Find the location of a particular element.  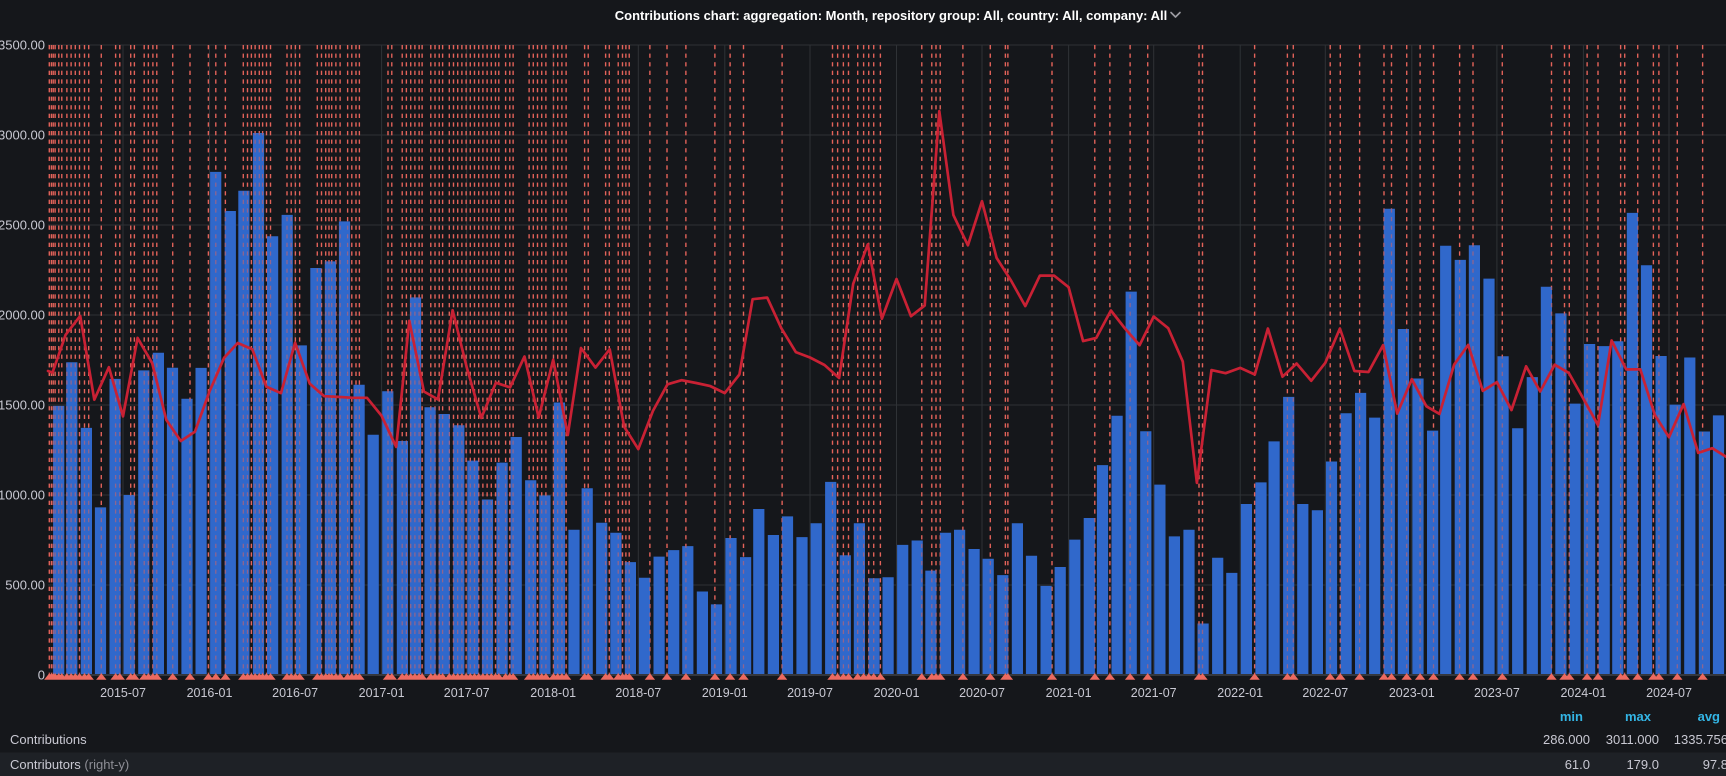

svg-text: 2500.00 is located at coordinates (22, 225).